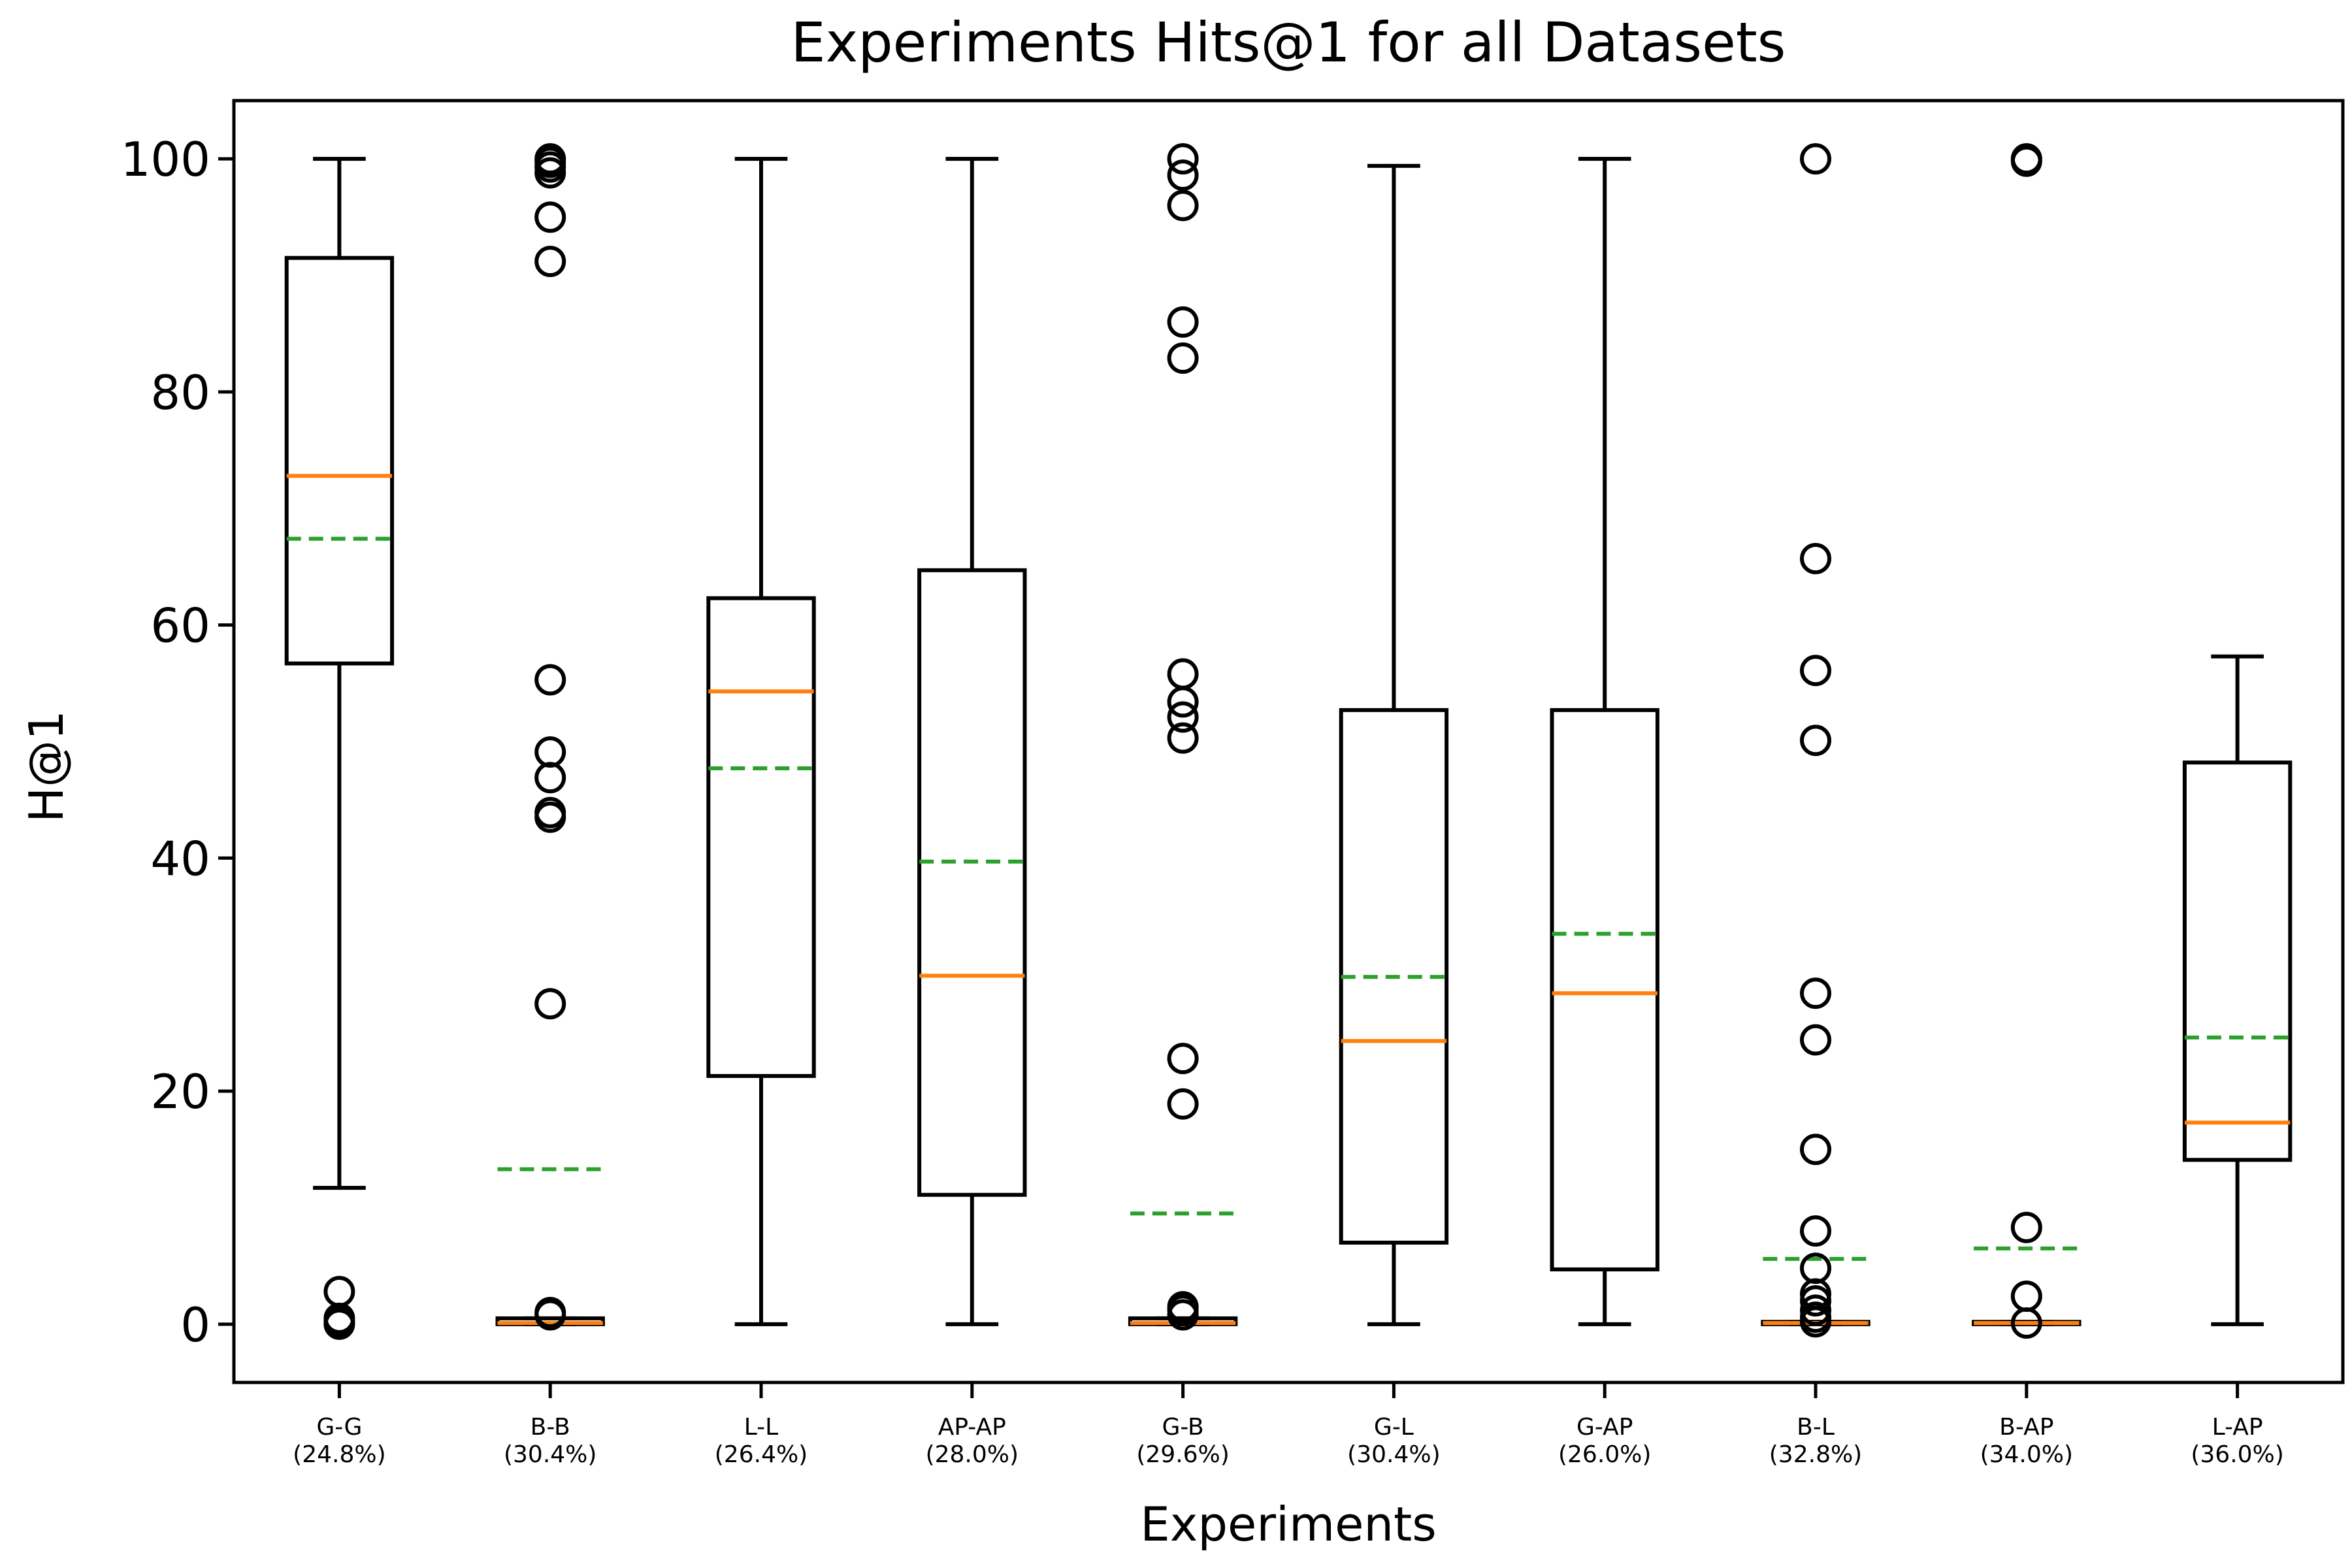 This screenshot has width=2352, height=1568. I want to click on box-group-b-ap, so click(2027, 741).